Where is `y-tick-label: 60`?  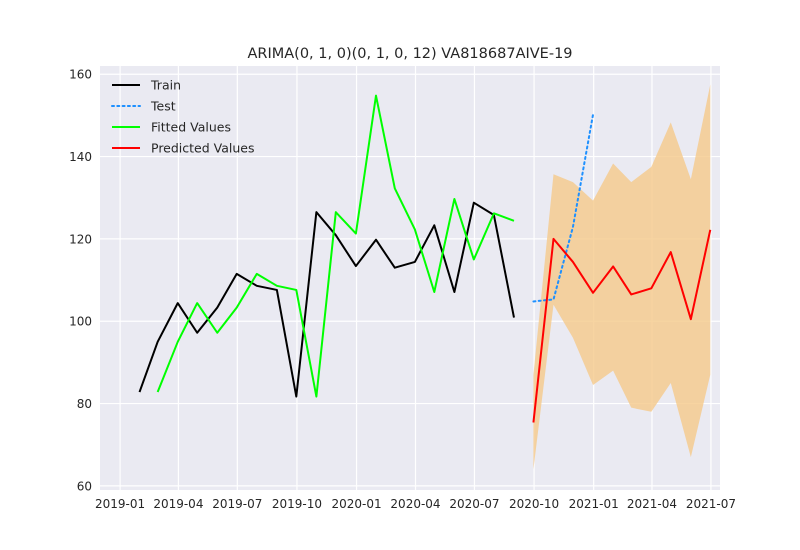
y-tick-label: 60 is located at coordinates (84, 486).